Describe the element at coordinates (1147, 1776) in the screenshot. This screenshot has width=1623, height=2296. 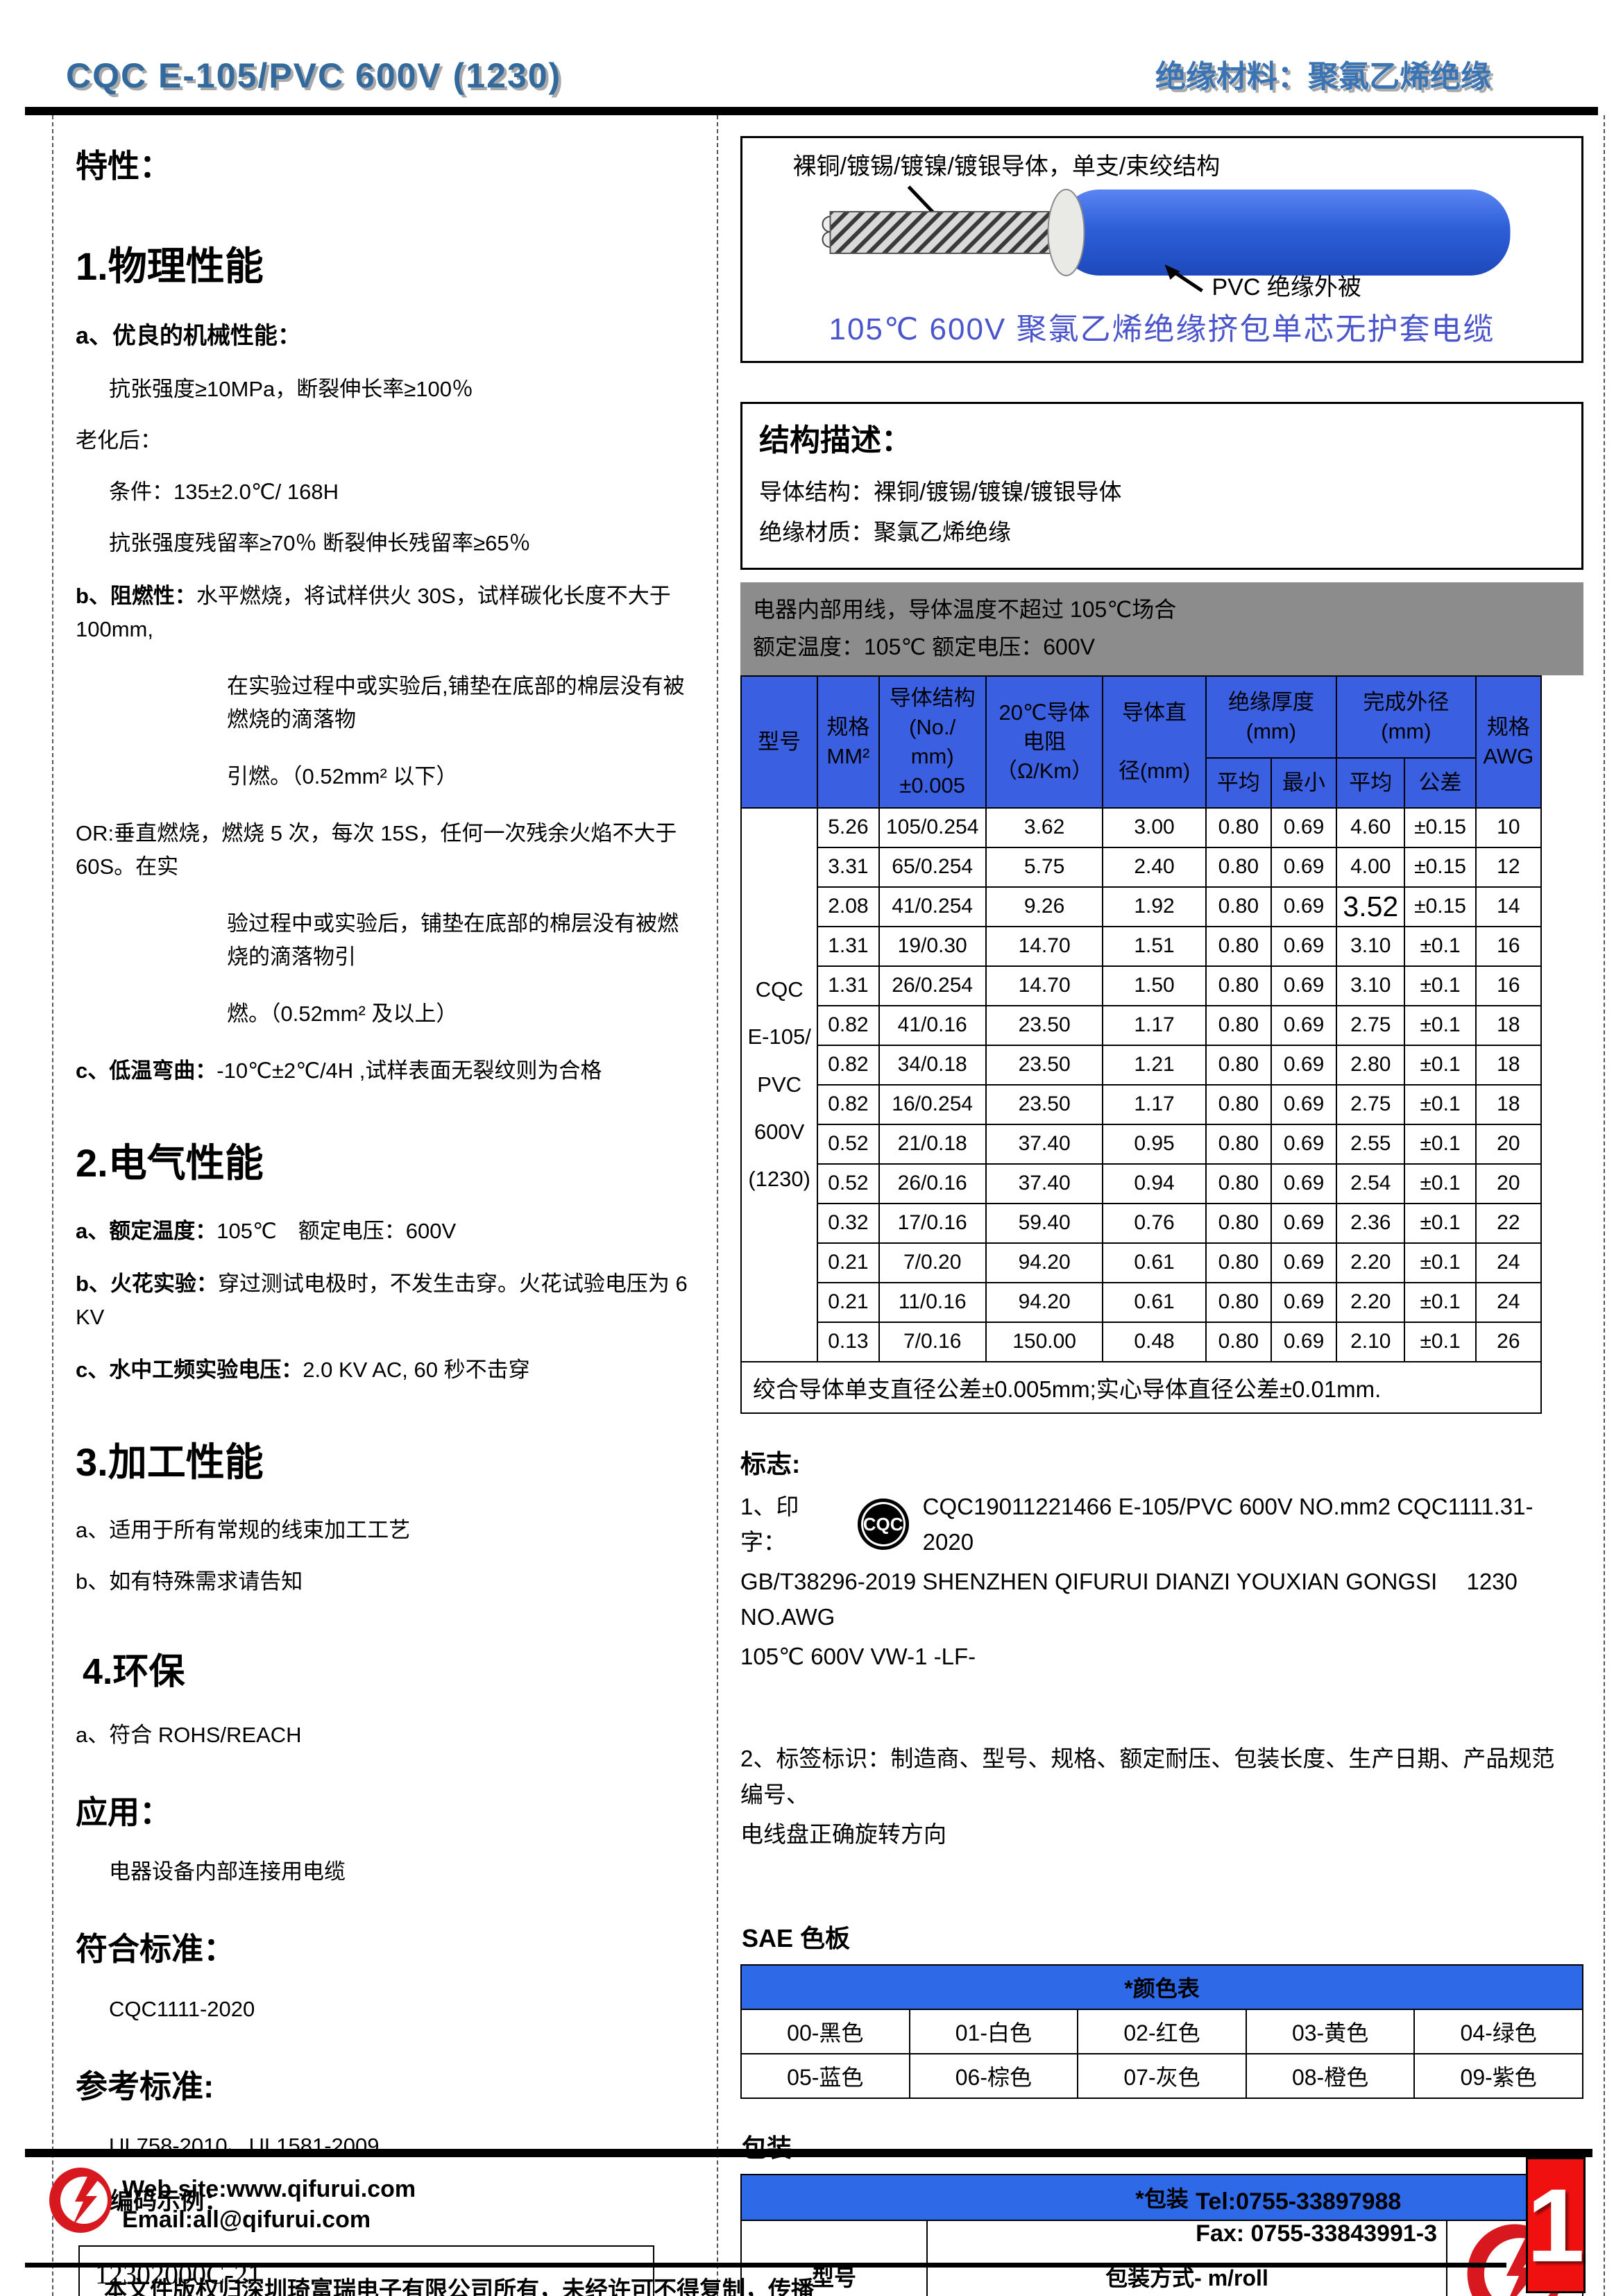
I see `marking-label-text-1: 2、标签标识：制造商、型号、规格、额定耐压、包装长度、生产日期、产品规范编号、` at that location.